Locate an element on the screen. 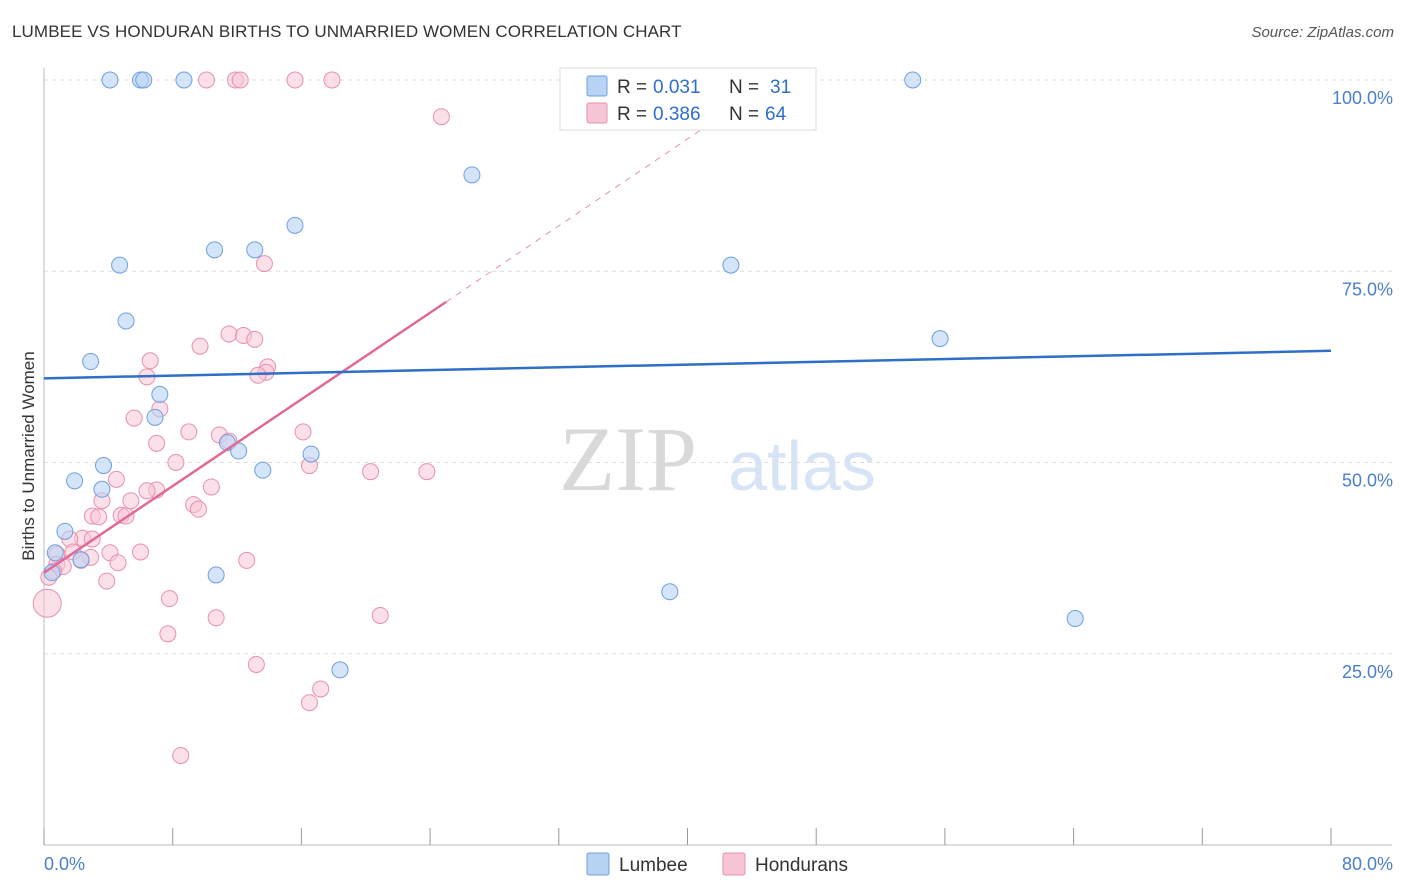  y-tick-label-75: 75.0% is located at coordinates (1367, 289).